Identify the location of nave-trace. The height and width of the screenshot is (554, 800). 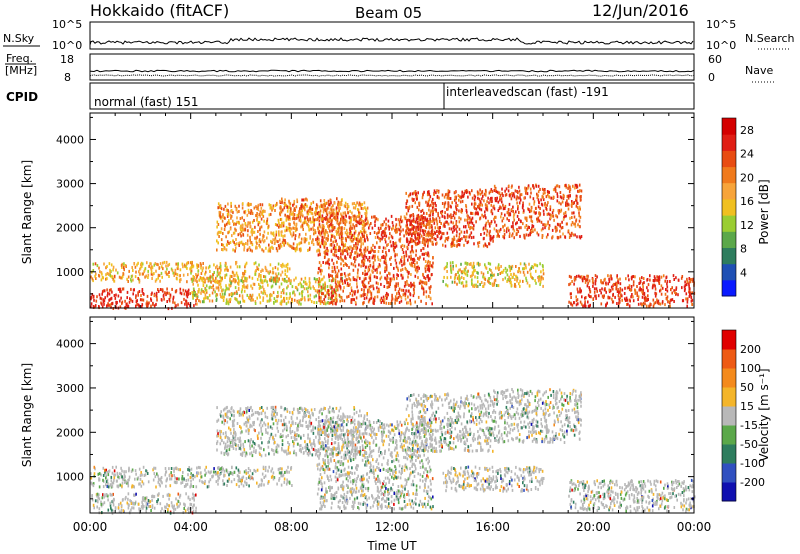
(392, 75).